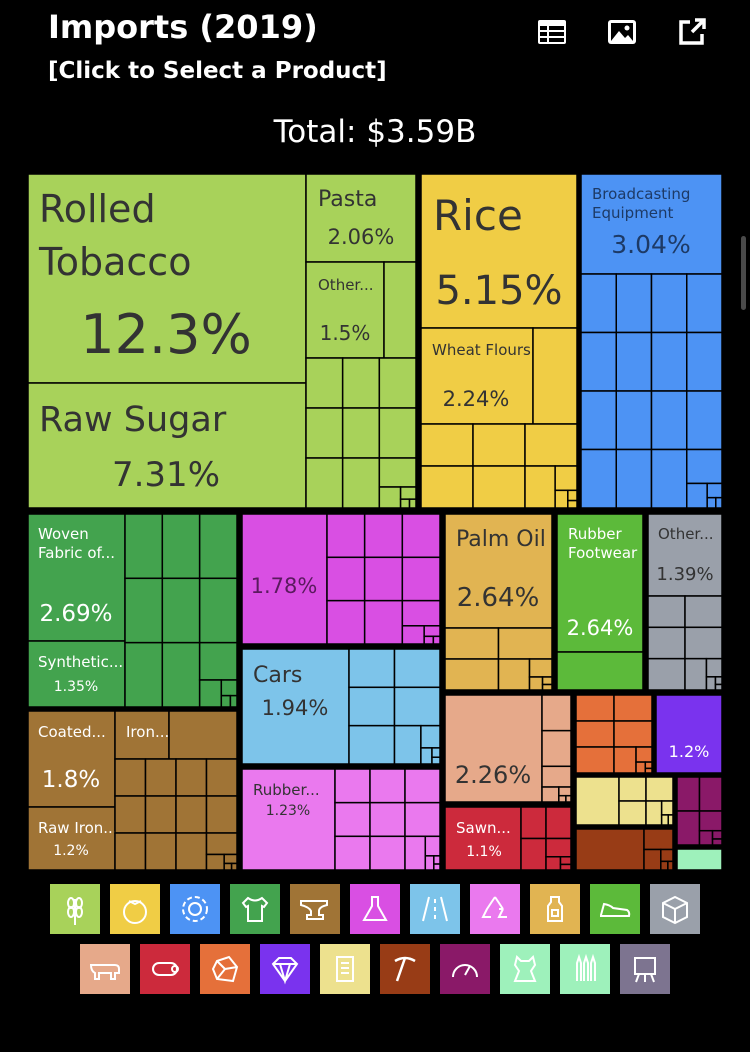  Describe the element at coordinates (76, 674) in the screenshot. I see `tile-synthetic` at that location.